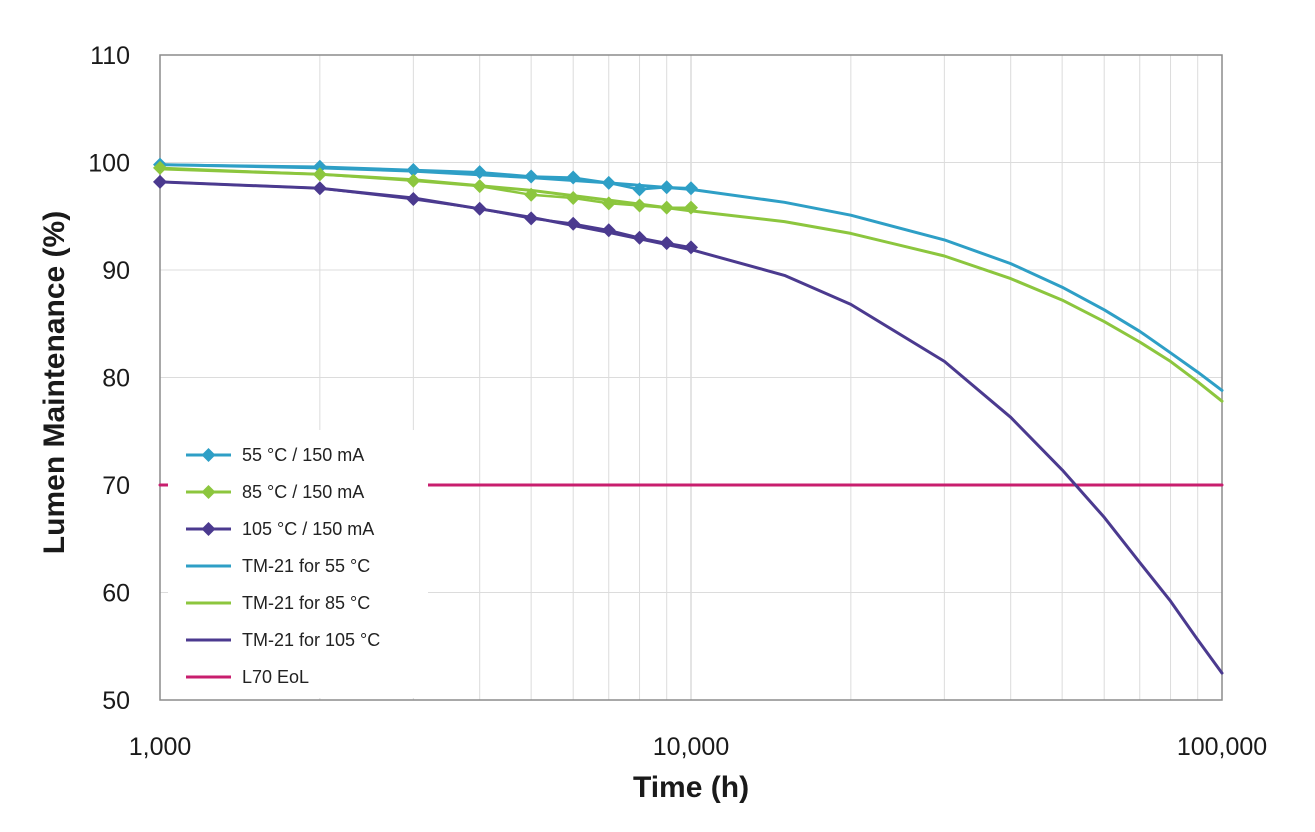  What do you see at coordinates (54, 382) in the screenshot?
I see `y-axis-title: Lumen Maintenance (%)` at bounding box center [54, 382].